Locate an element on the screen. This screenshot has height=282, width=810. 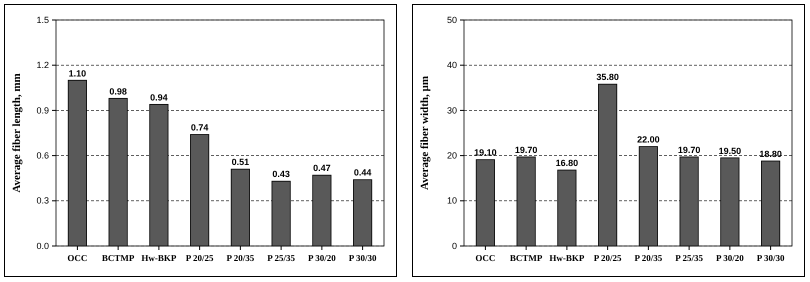
y-tick-label: 0.6 is located at coordinates (42, 155).